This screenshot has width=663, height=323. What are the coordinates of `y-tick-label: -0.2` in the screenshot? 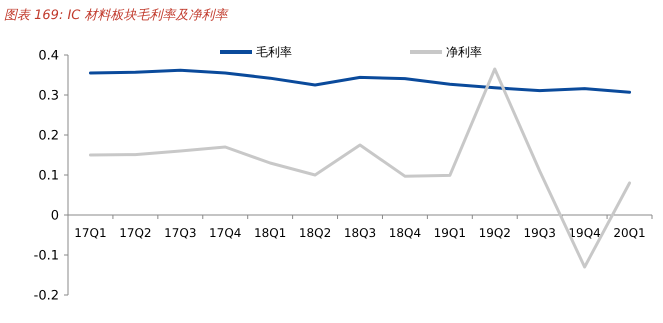 It's located at (46, 296).